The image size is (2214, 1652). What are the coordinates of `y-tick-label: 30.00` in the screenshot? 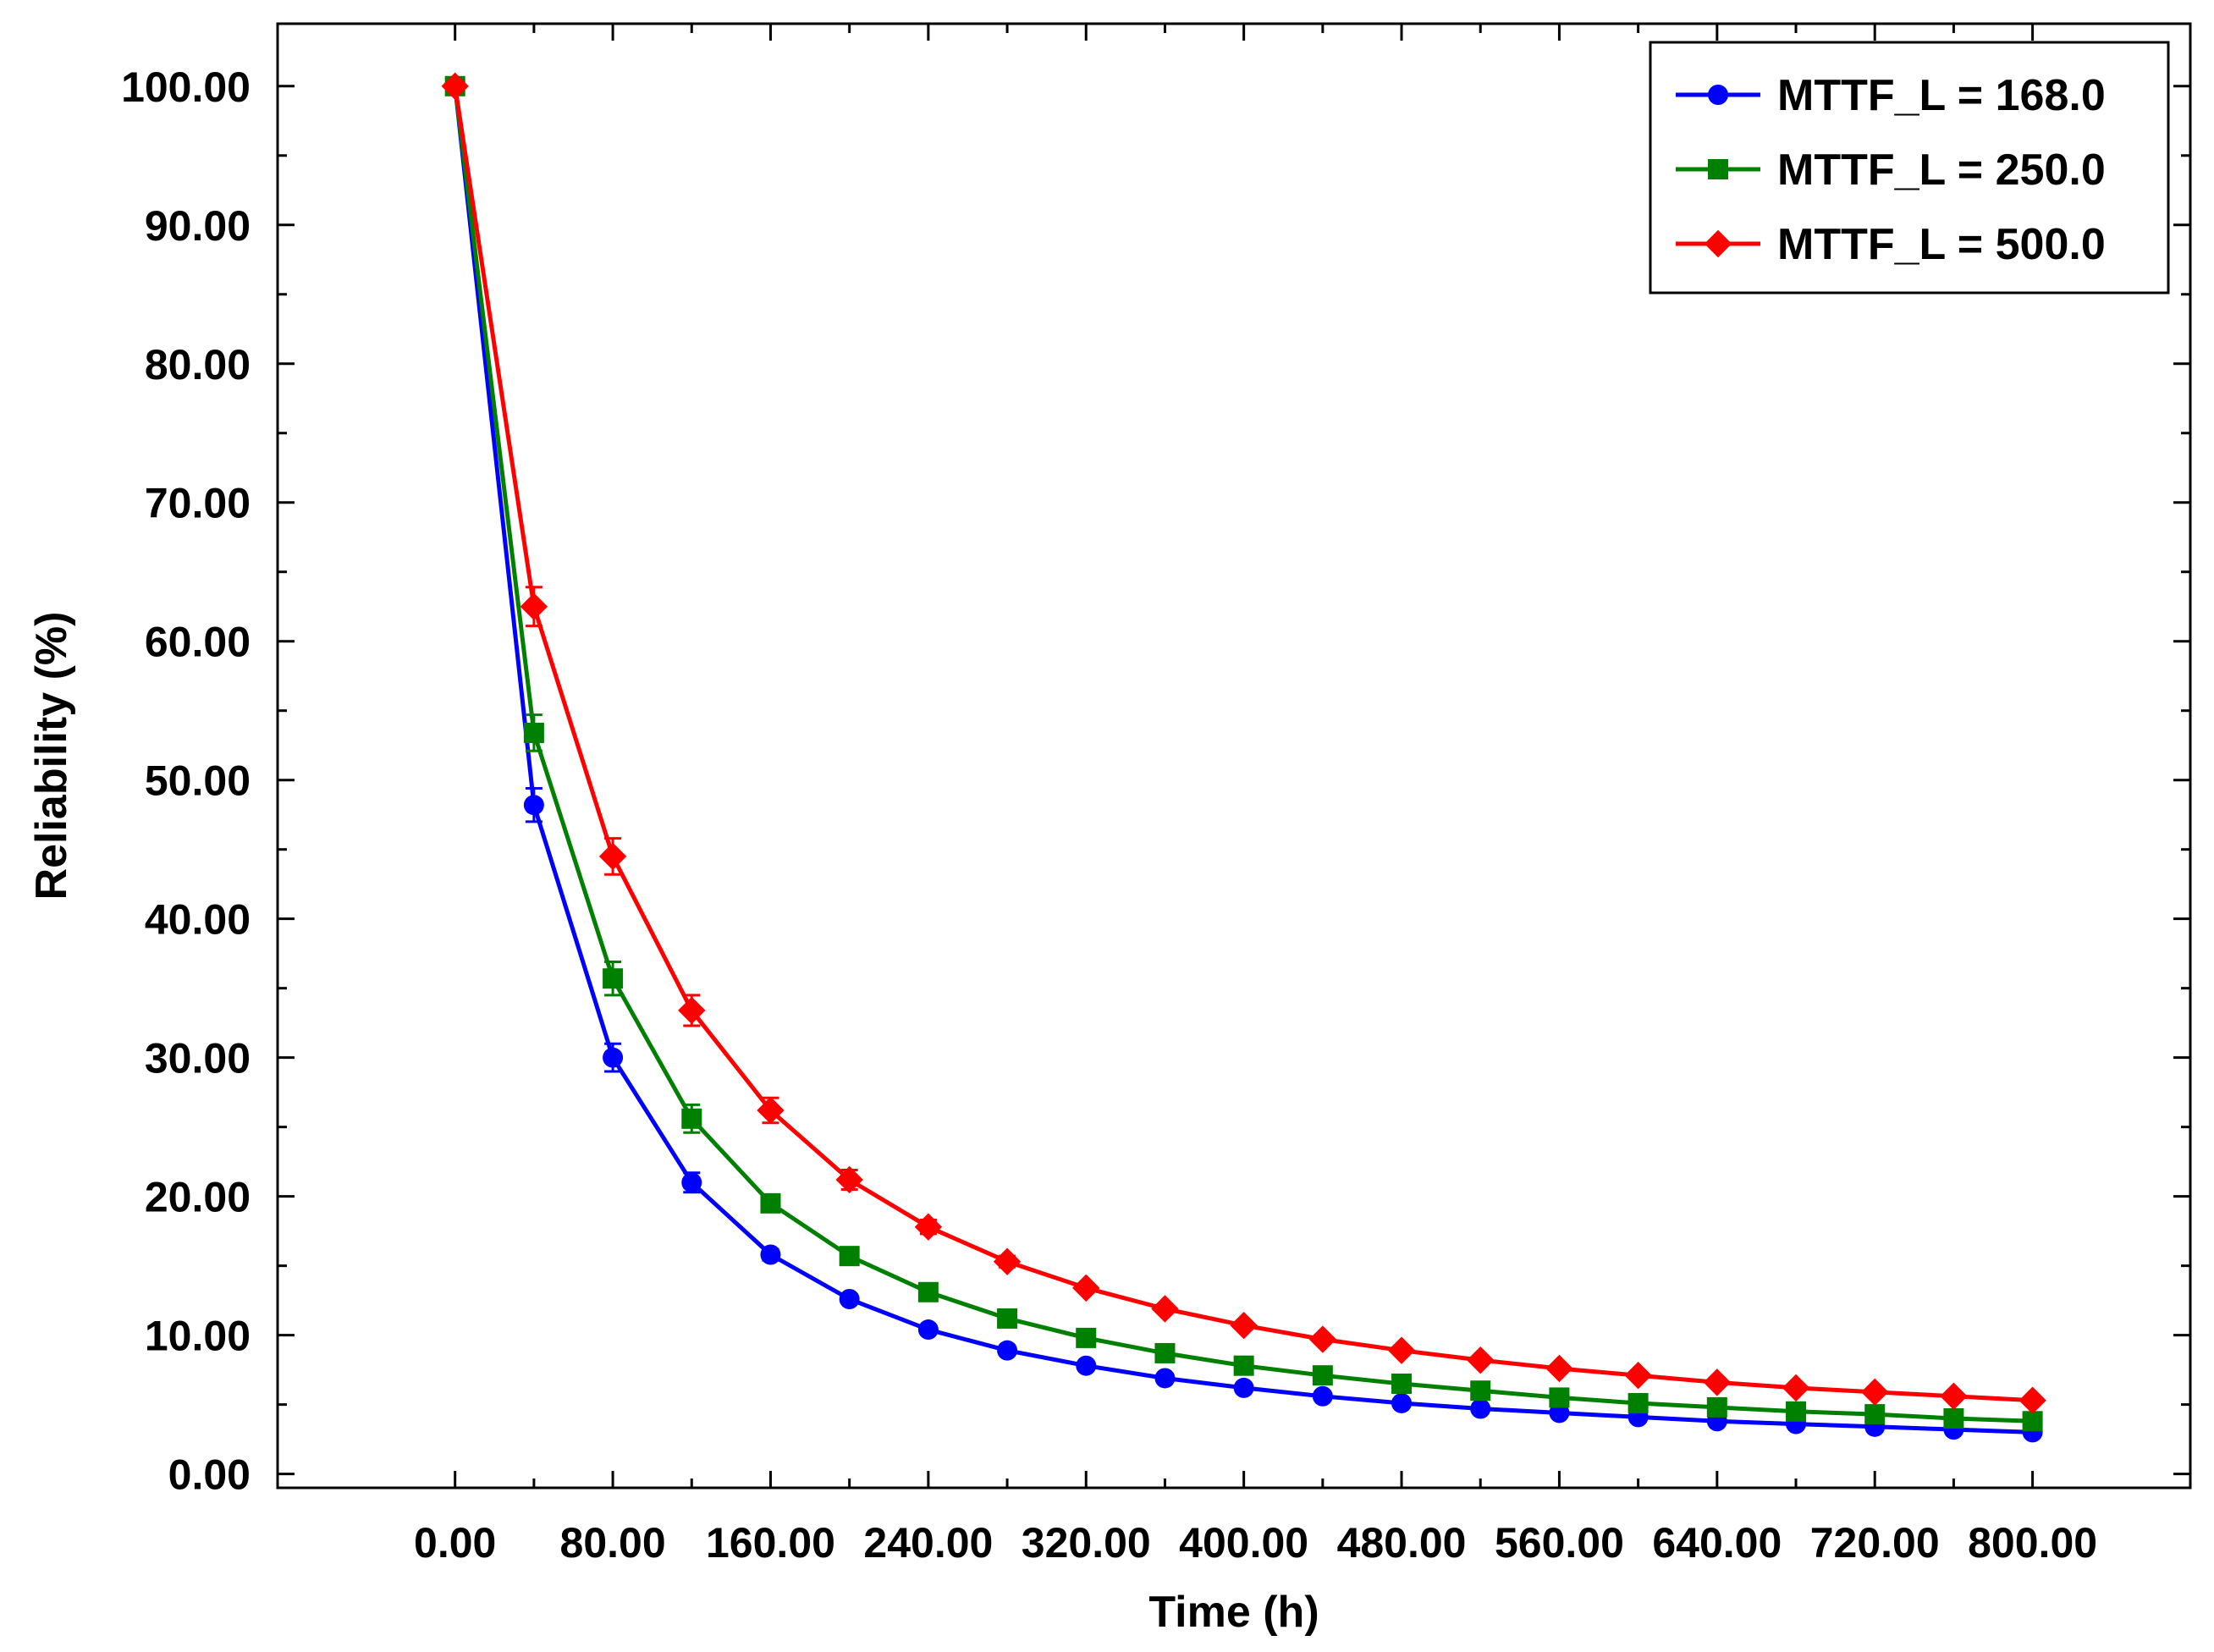 It's located at (198, 1058).